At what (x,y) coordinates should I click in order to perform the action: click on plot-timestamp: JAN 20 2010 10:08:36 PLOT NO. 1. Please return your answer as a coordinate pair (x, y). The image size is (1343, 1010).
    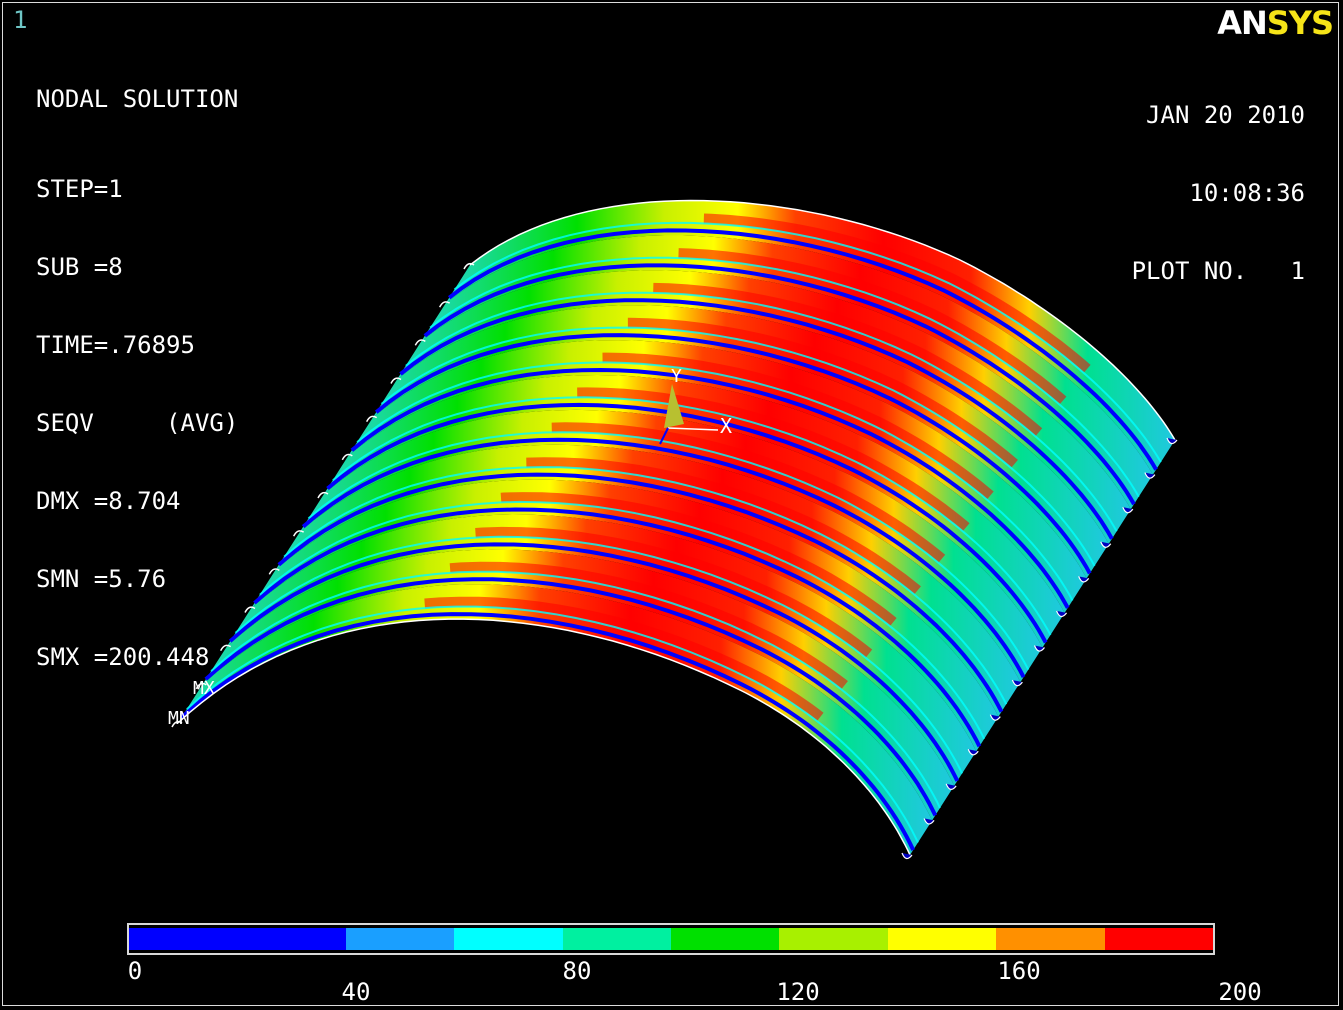
    Looking at the image, I should click on (1218, 193).